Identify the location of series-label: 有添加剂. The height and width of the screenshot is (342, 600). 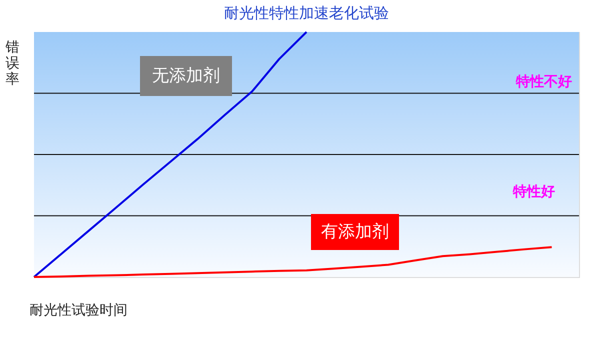
(355, 232).